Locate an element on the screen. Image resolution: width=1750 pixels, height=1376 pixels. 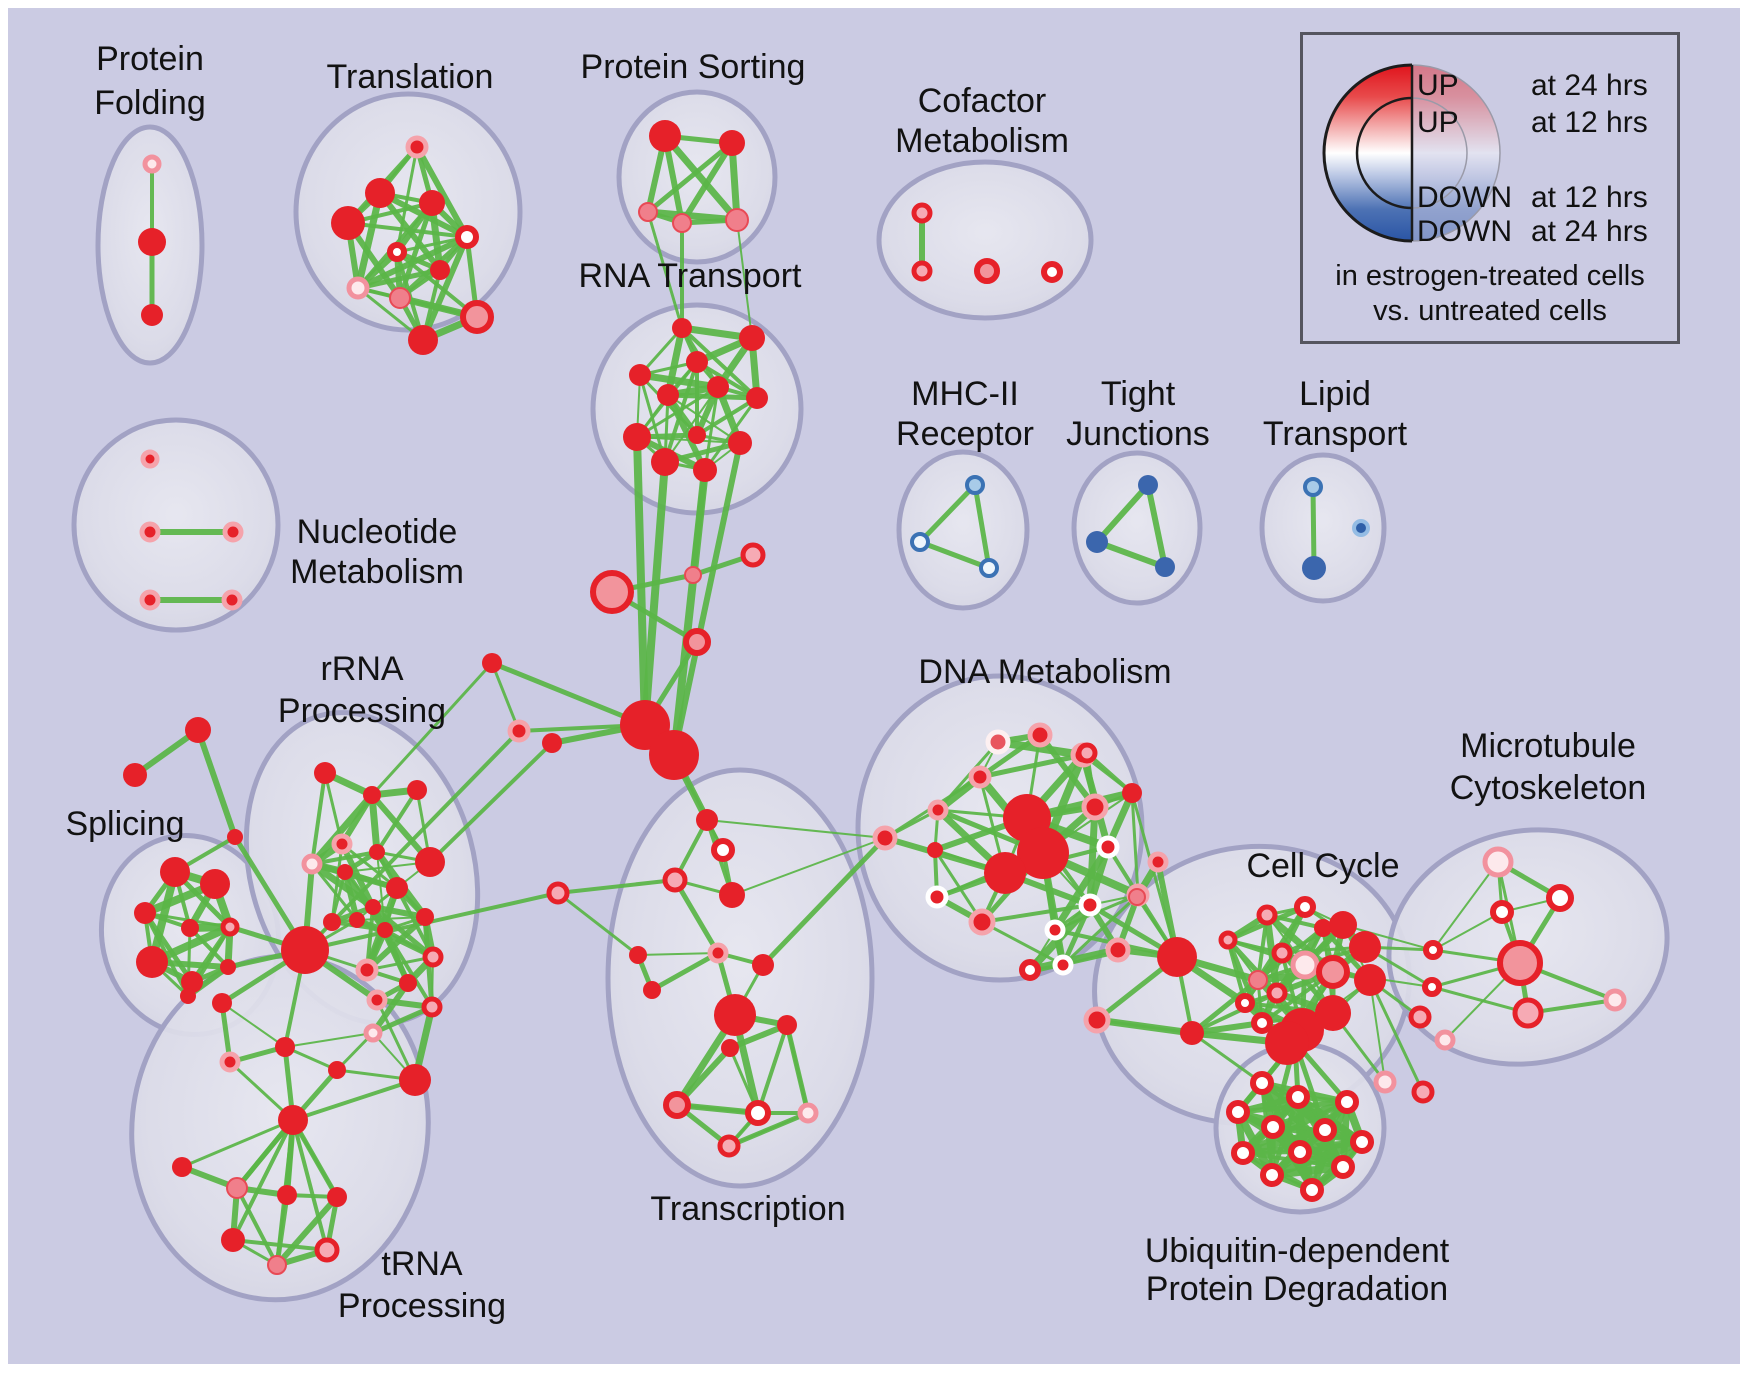
node-tight-junctions is located at coordinates (1165, 567).